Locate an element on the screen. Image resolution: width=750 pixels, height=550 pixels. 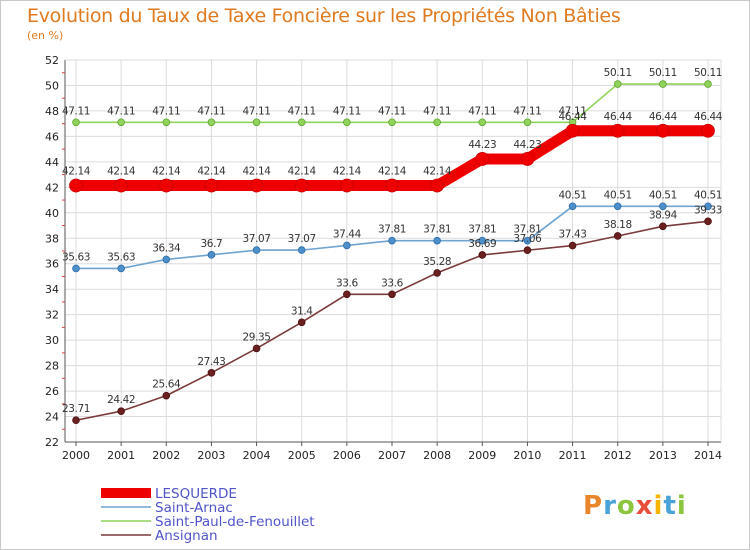
x-tick-label: 2007 is located at coordinates (392, 455).